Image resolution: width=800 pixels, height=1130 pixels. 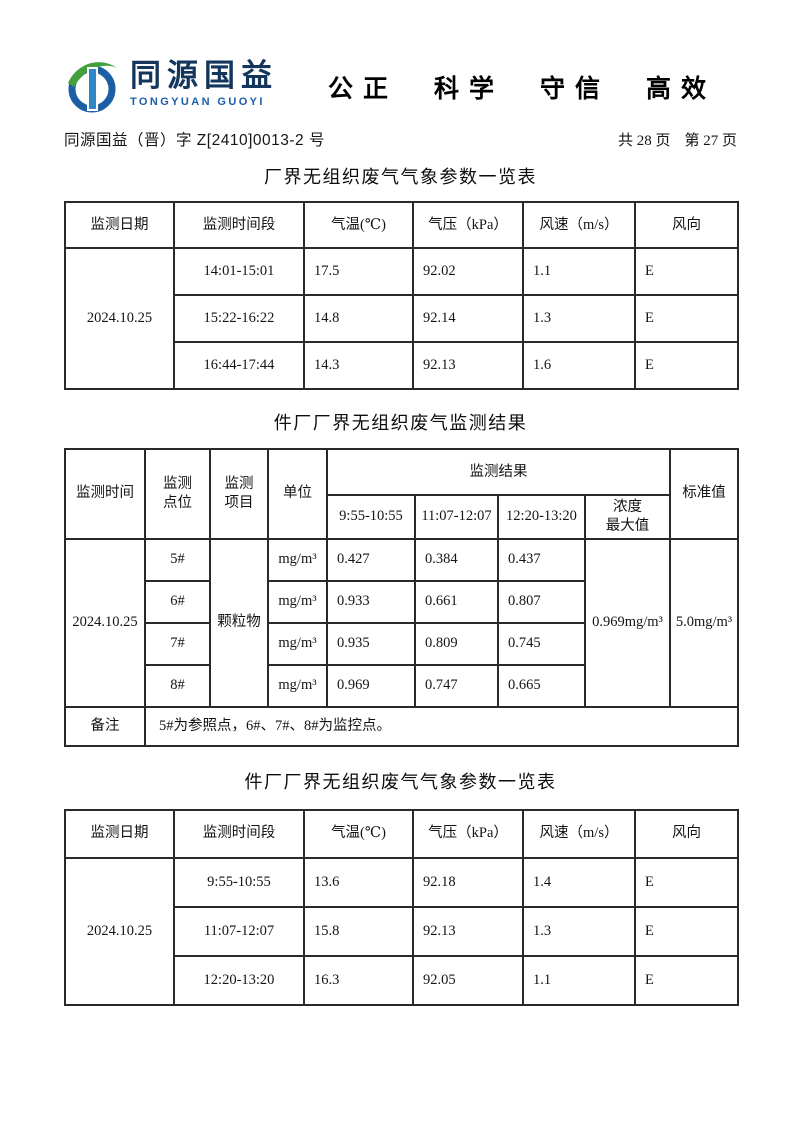 I want to click on cell-temp: 14.3, so click(x=358, y=365).